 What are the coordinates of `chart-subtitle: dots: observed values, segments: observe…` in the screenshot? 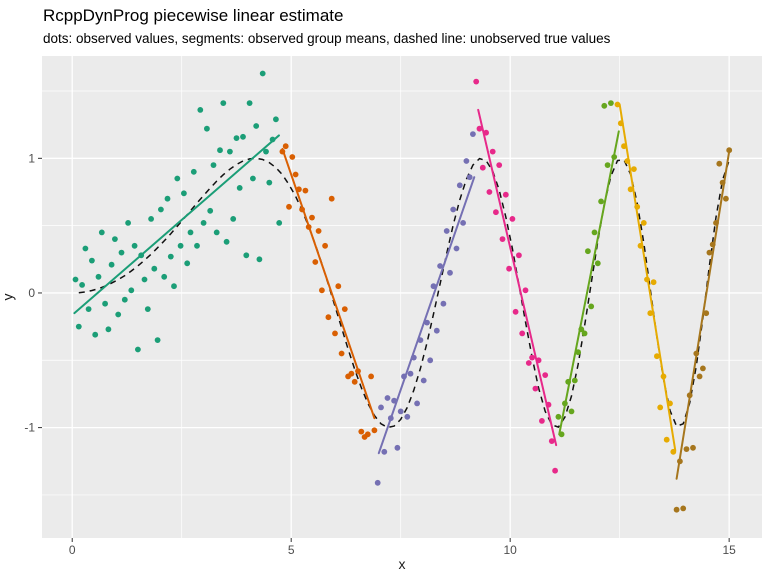 It's located at (327, 38).